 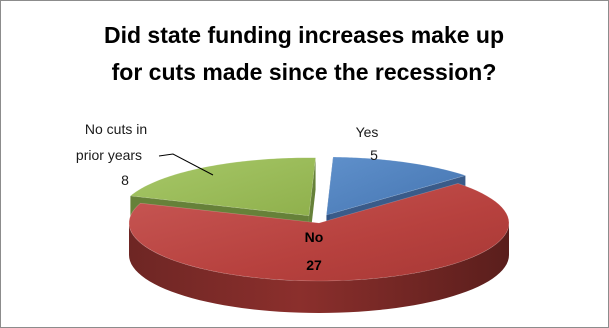 I want to click on chart-title-line-2: for cuts made since the recession?, so click(x=304, y=72).